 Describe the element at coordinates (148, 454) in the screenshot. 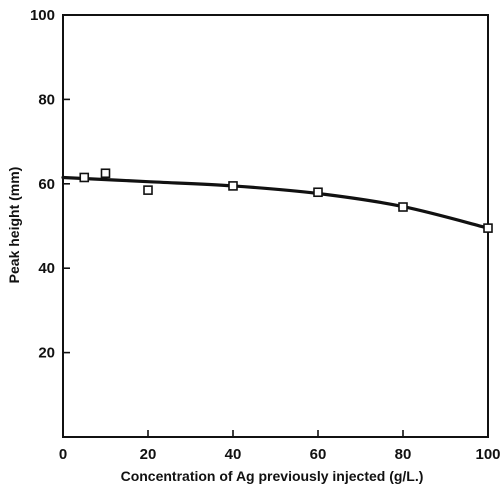

I see `x-tick-label: 20` at that location.